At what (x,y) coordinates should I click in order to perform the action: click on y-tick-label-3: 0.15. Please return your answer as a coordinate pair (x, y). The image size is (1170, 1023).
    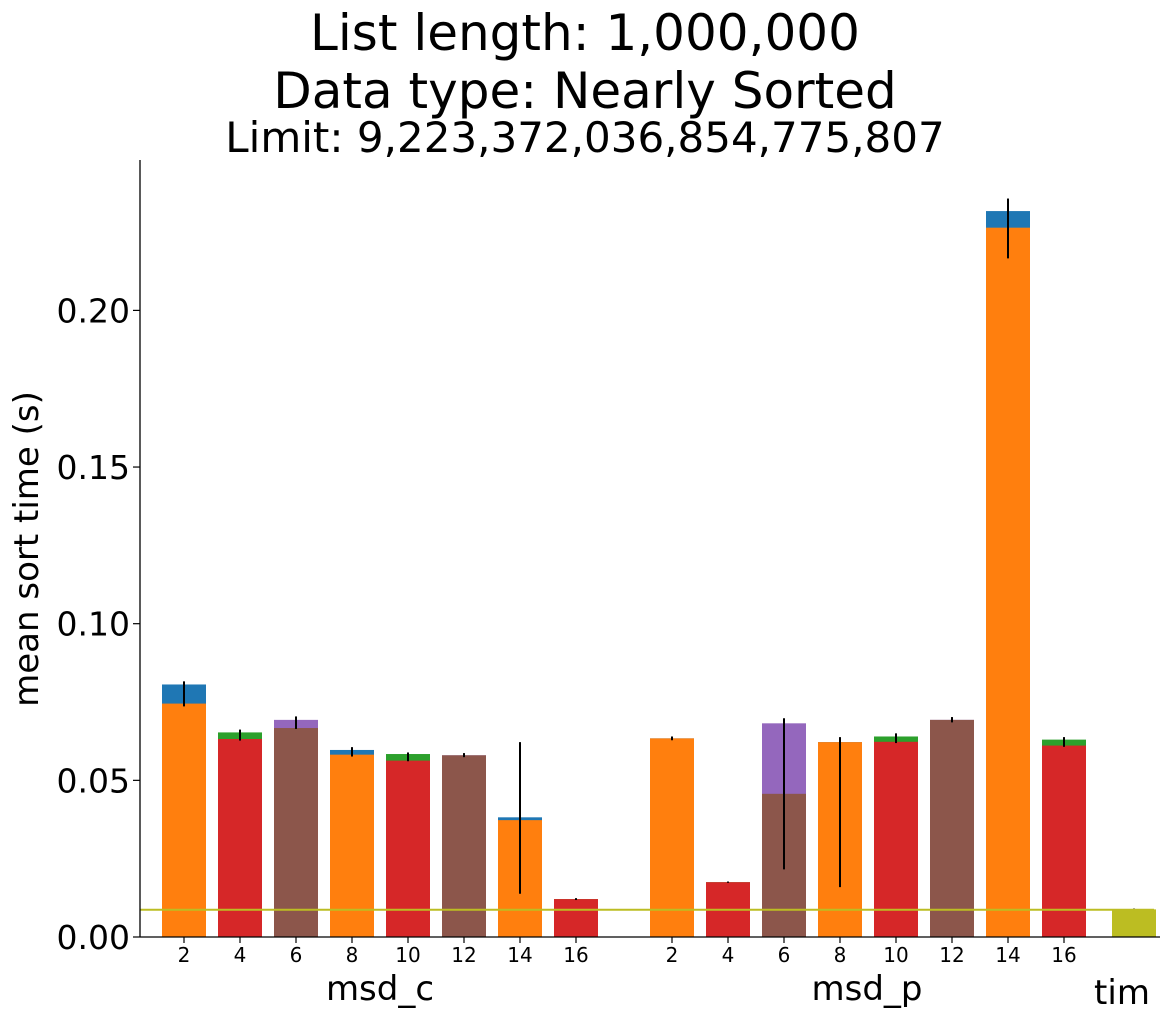
    Looking at the image, I should click on (93, 467).